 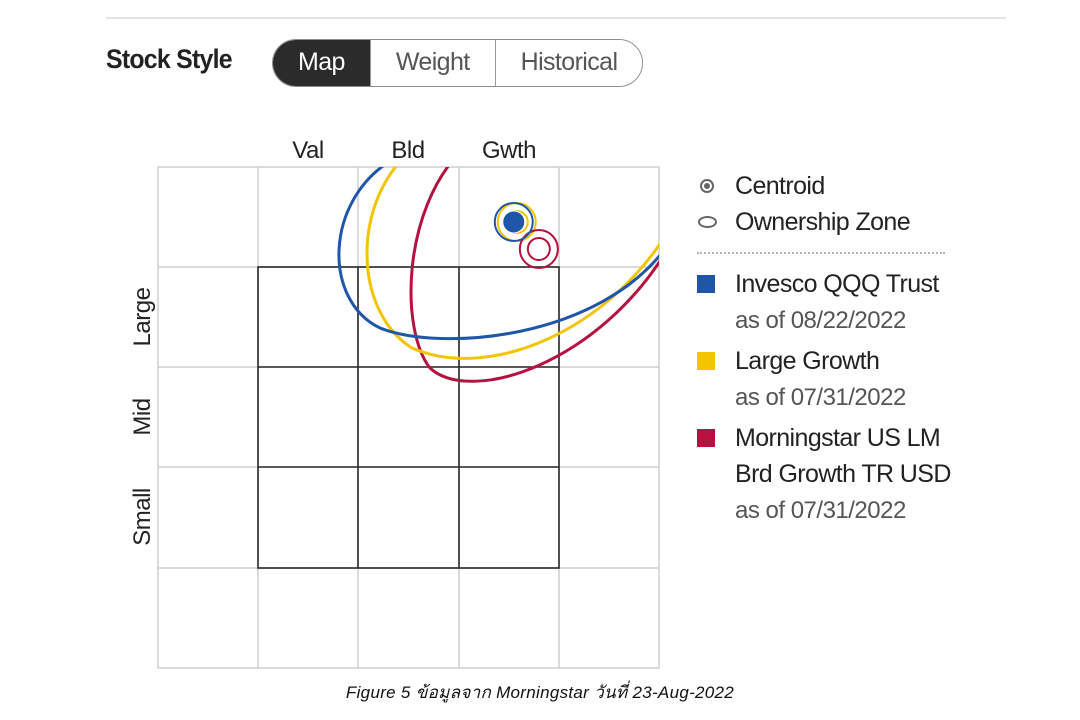 I want to click on x-label-bld: Bld, so click(x=407, y=150).